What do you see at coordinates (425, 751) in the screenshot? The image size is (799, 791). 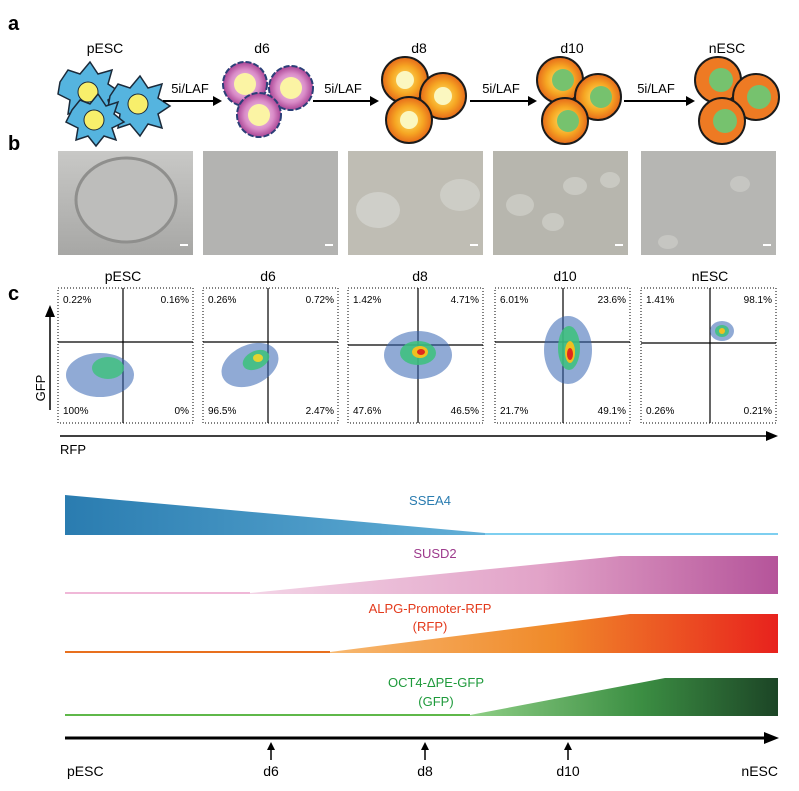 I see `timeline-tick-d8` at bounding box center [425, 751].